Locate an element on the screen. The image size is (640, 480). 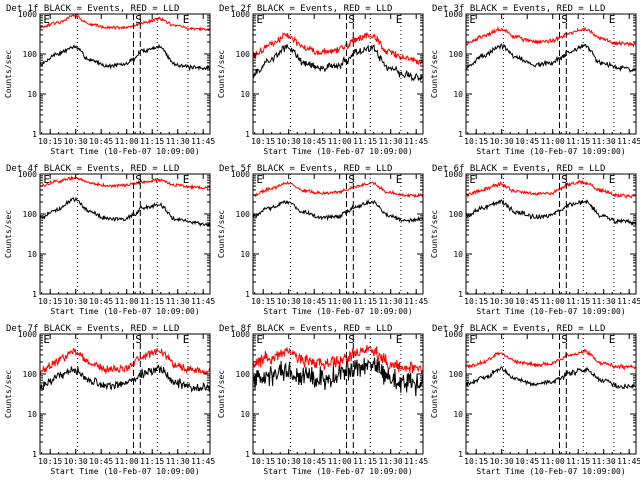
panel-title: Det 1f BLACK = Events, RED = LLD is located at coordinates (92, 9).